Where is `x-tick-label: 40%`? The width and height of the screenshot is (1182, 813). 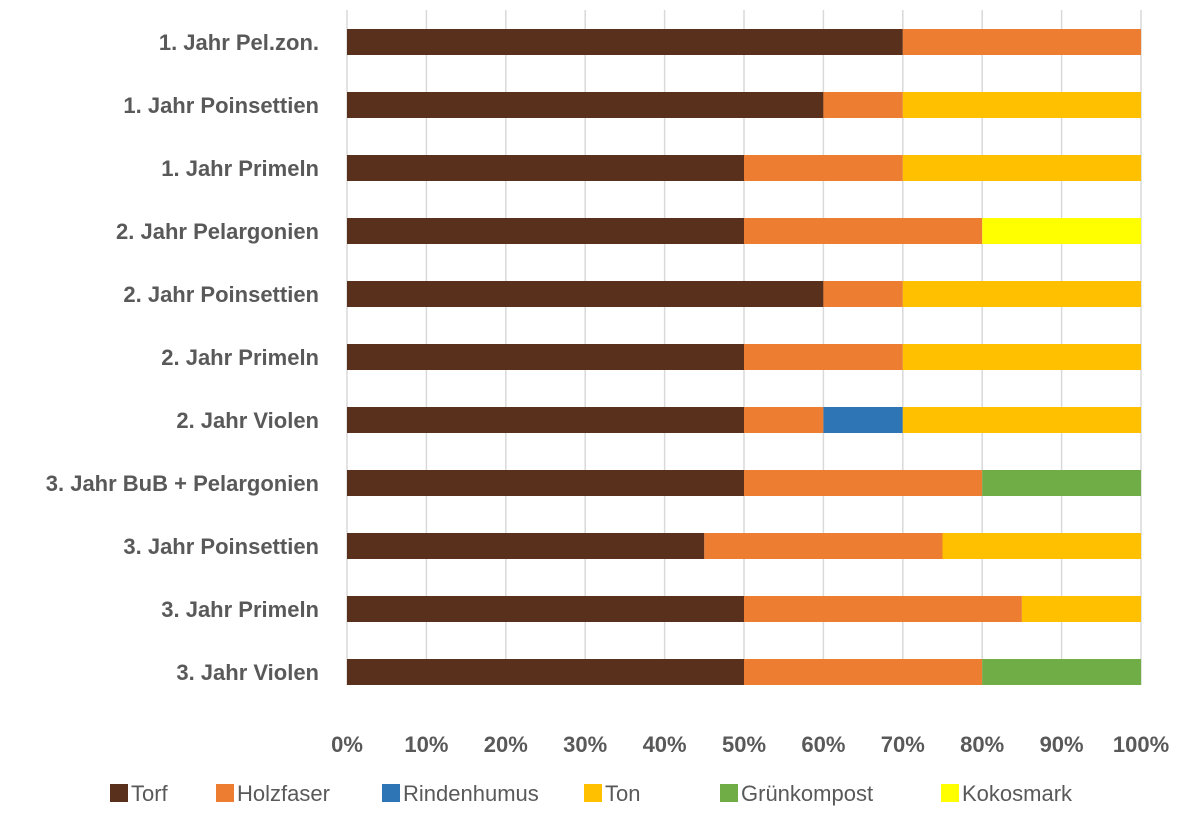 x-tick-label: 40% is located at coordinates (665, 744).